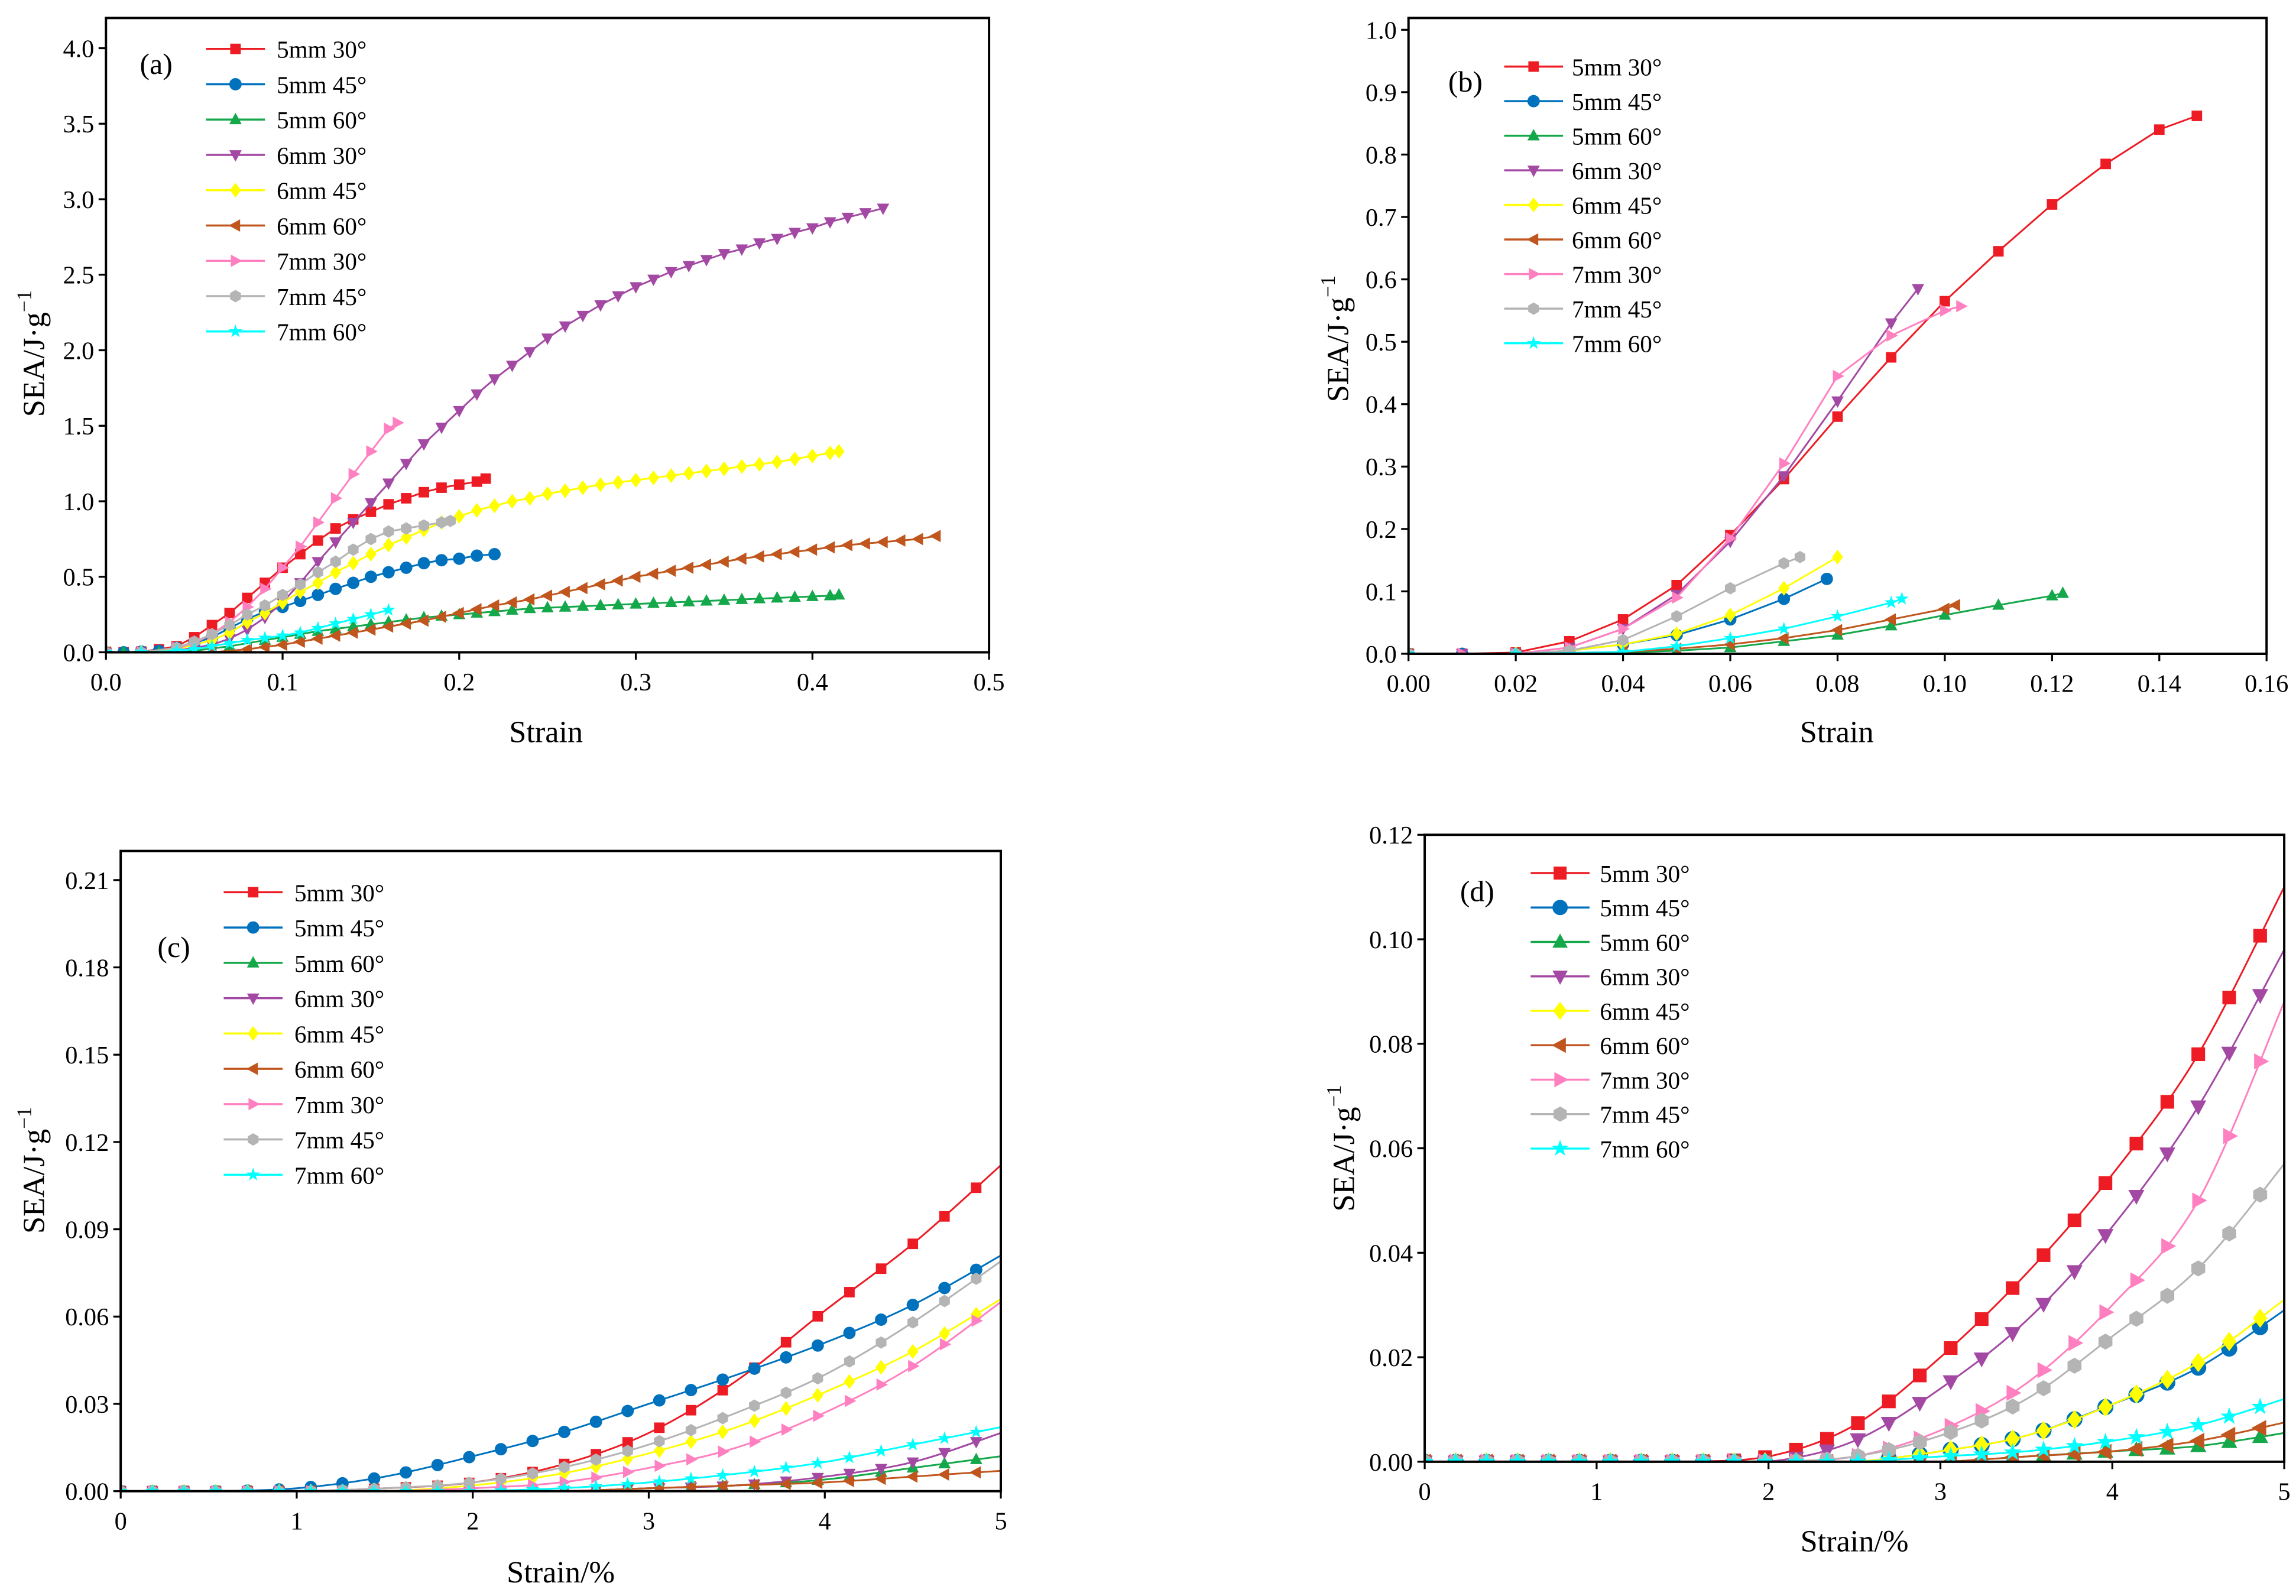 This screenshot has width=2296, height=1596. Describe the element at coordinates (1644, 1045) in the screenshot. I see `legend-label: 6mm 60°` at that location.